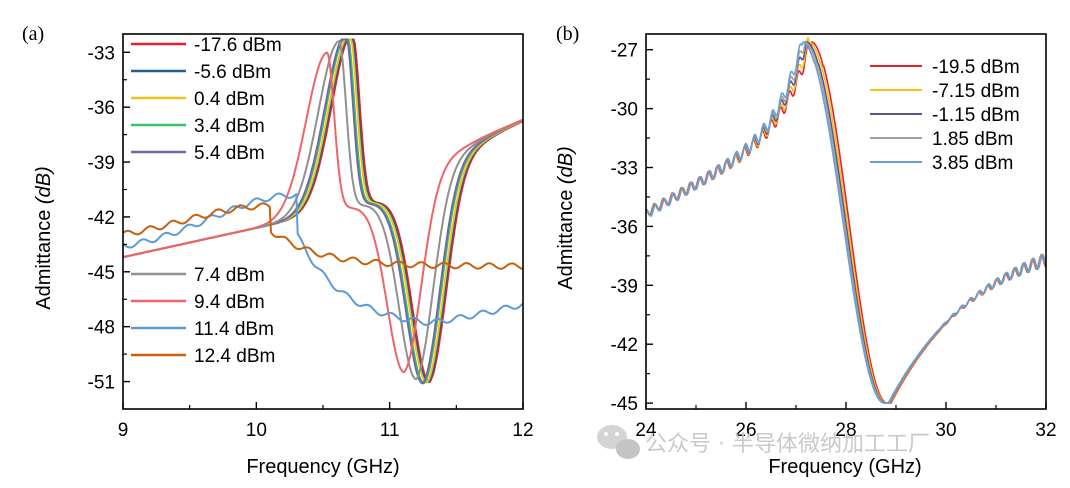 The width and height of the screenshot is (1070, 488). I want to click on legend-label: -19.5 dBm, so click(976, 67).